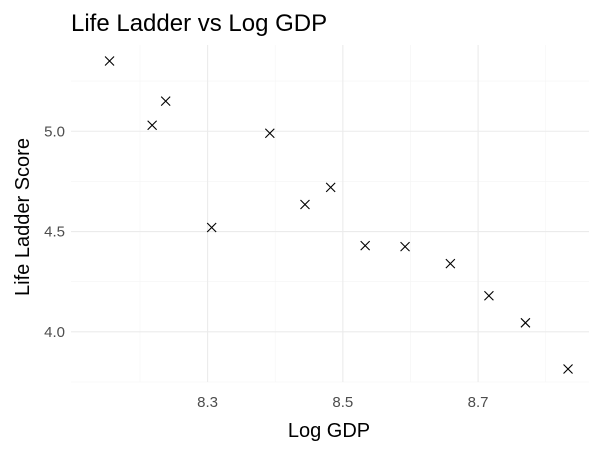  What do you see at coordinates (23, 217) in the screenshot?
I see `y-axis-title: Life Ladder Score` at bounding box center [23, 217].